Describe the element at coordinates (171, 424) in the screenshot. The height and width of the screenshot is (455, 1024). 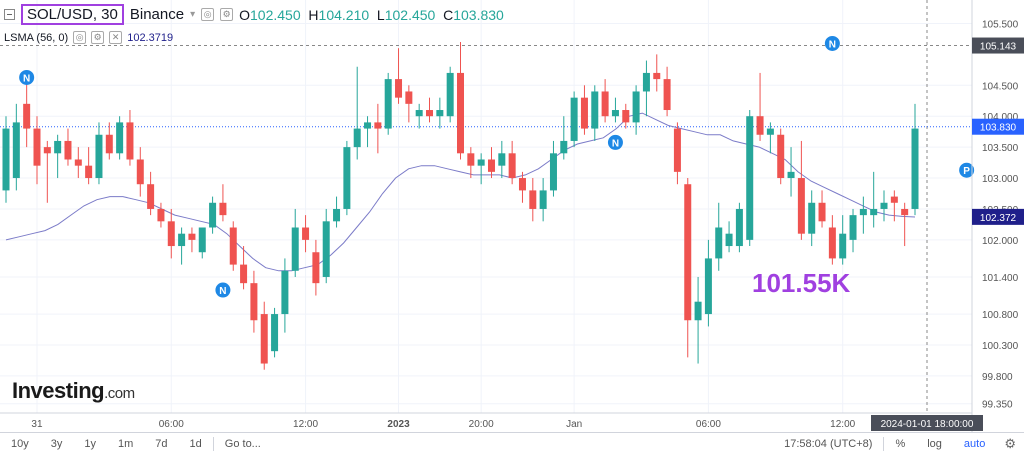
I see `x-tick-label: 06:00` at that location.